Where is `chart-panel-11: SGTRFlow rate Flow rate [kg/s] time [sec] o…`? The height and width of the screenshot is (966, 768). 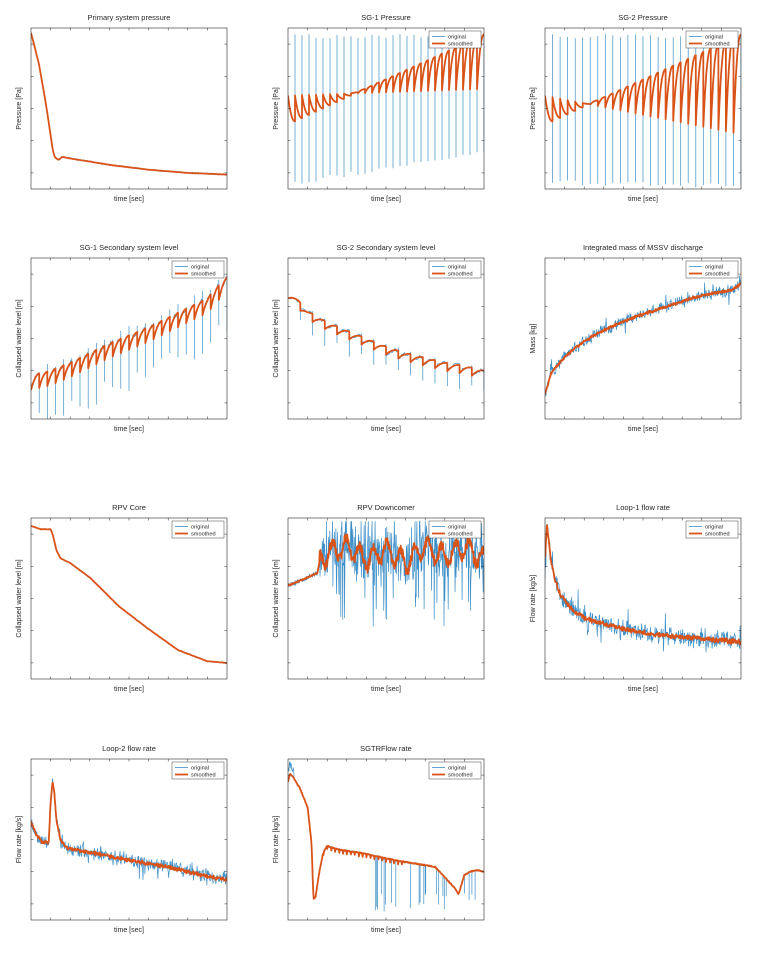
chart-panel-11: SGTRFlow rate Flow rate [kg/s] time [sec] o… is located at coordinates (379, 839).